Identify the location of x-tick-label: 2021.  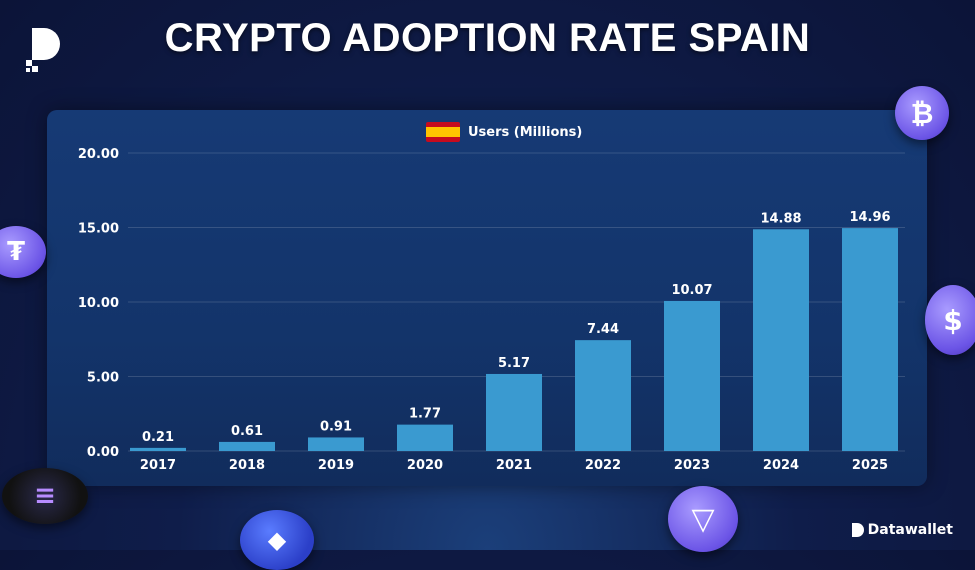
(514, 465).